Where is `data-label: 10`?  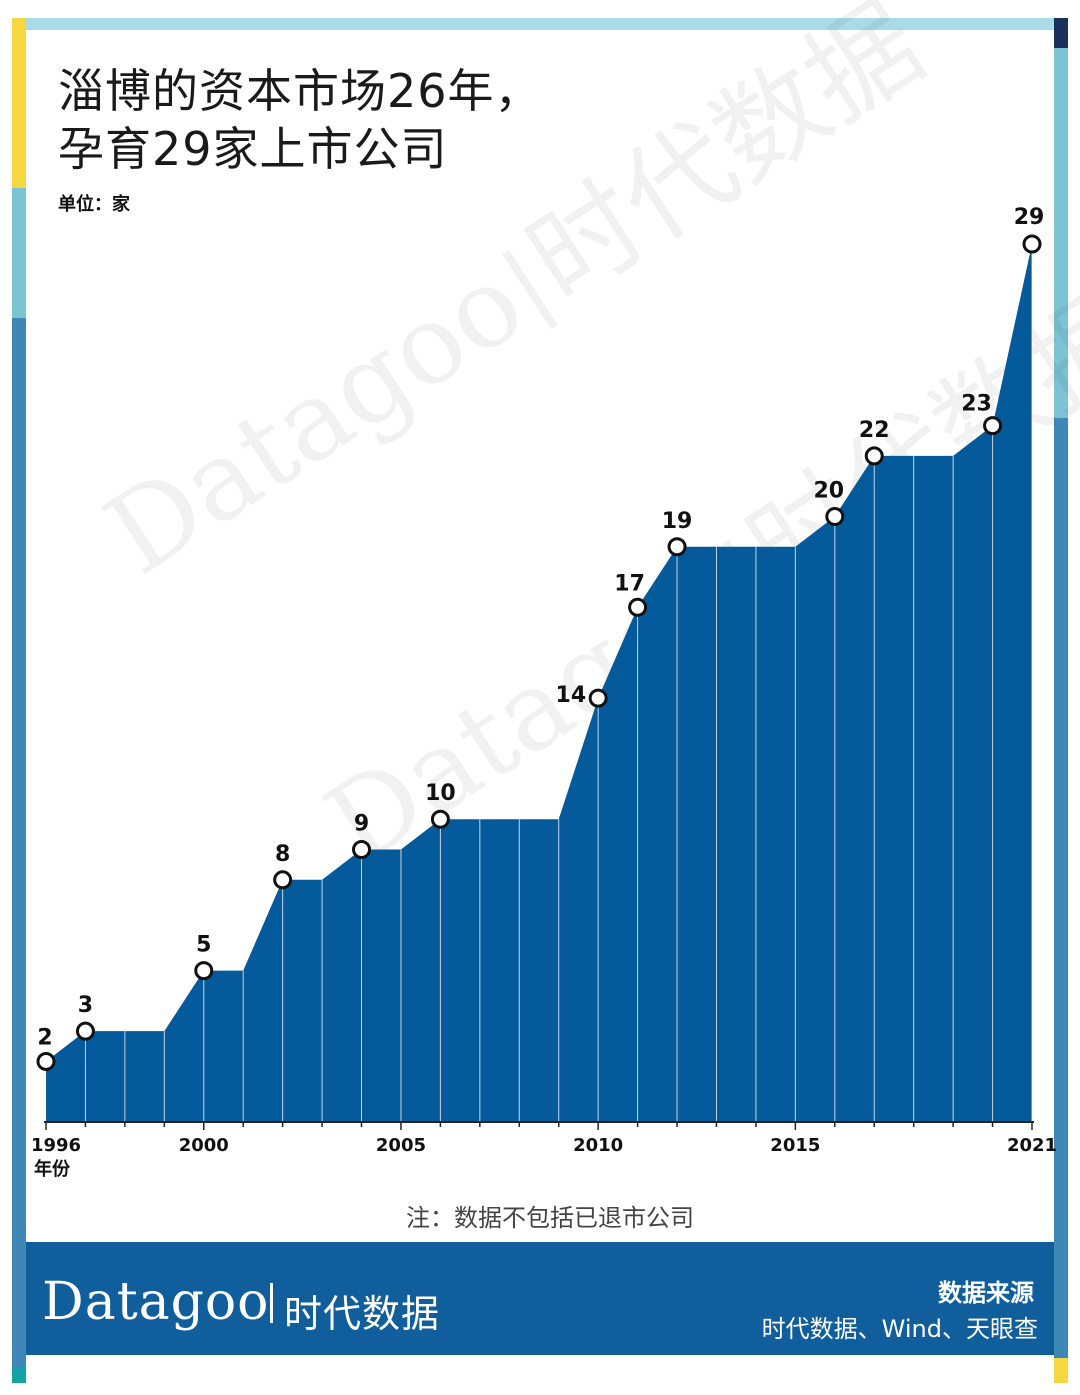 data-label: 10 is located at coordinates (440, 793).